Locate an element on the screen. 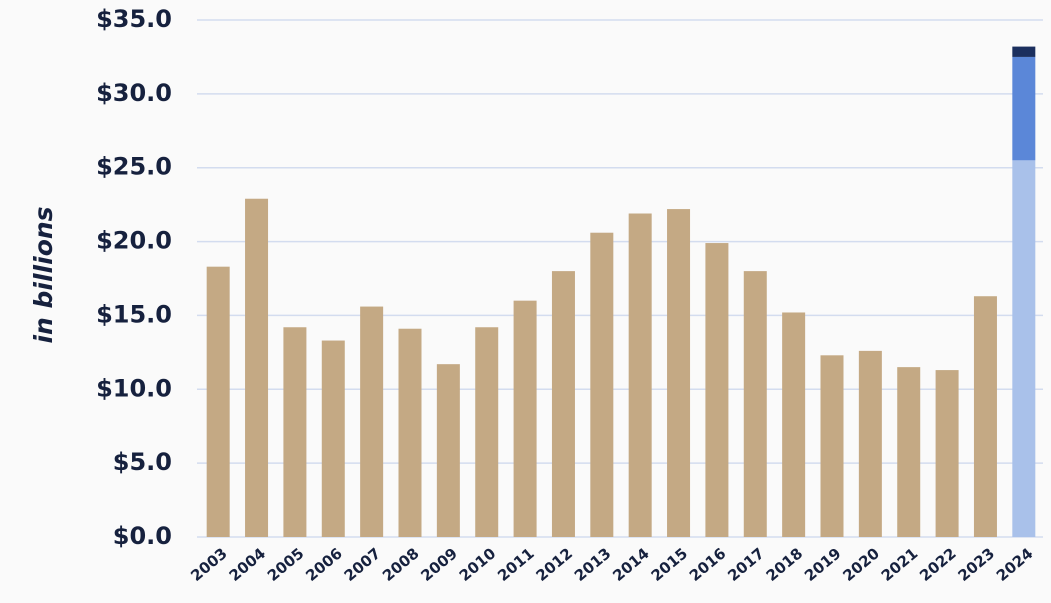  y-axis-label: in billions is located at coordinates (43, 274).